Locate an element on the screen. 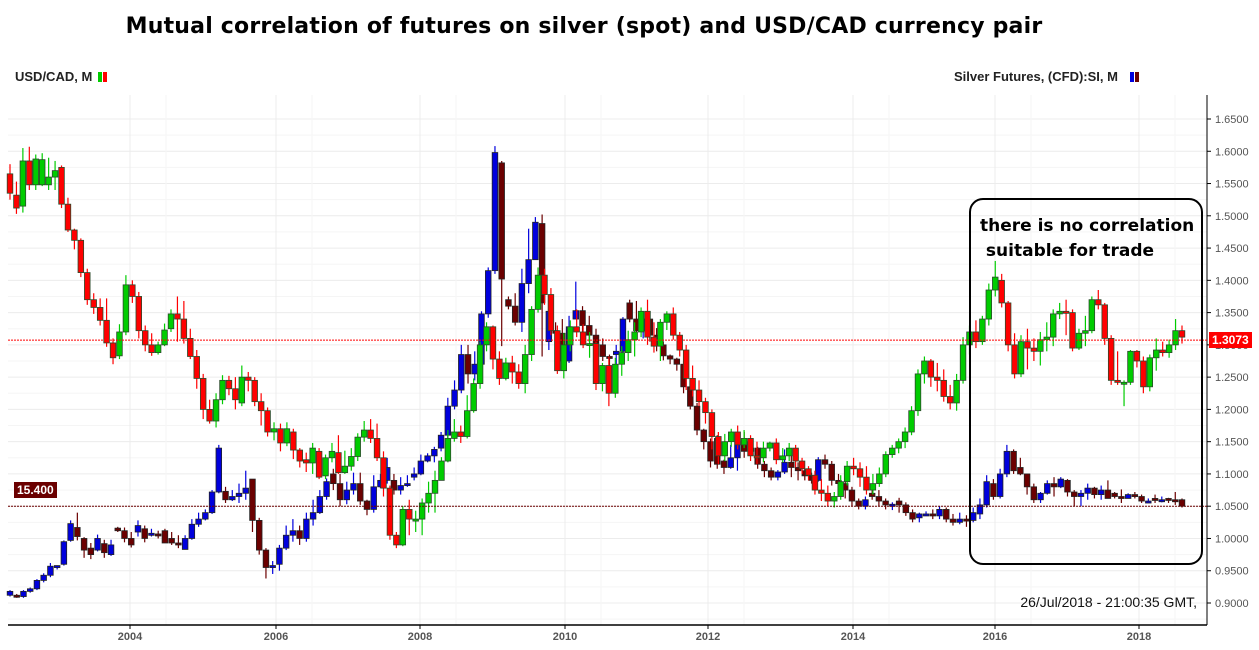 The height and width of the screenshot is (650, 1259). svg-text: 2008 is located at coordinates (420, 637).